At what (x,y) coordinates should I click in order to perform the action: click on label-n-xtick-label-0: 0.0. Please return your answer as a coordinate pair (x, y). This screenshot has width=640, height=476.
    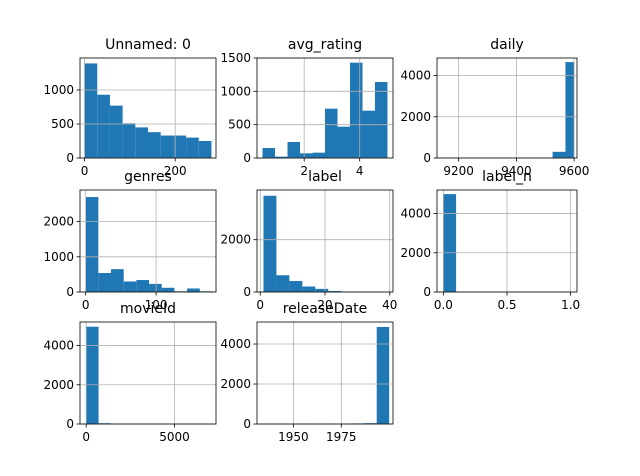
    Looking at the image, I should click on (443, 305).